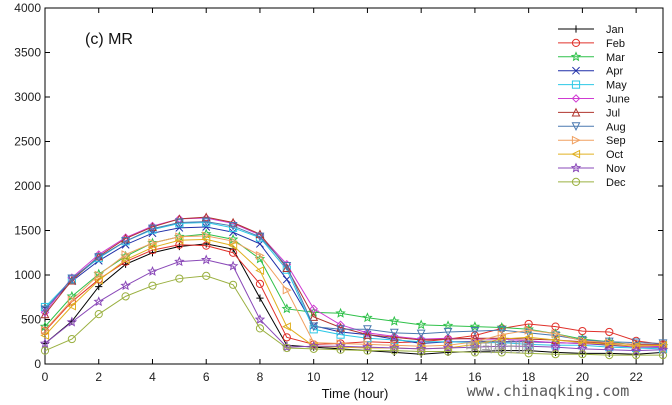  What do you see at coordinates (615, 30) in the screenshot?
I see `legend-label-jan: Jan` at bounding box center [615, 30].